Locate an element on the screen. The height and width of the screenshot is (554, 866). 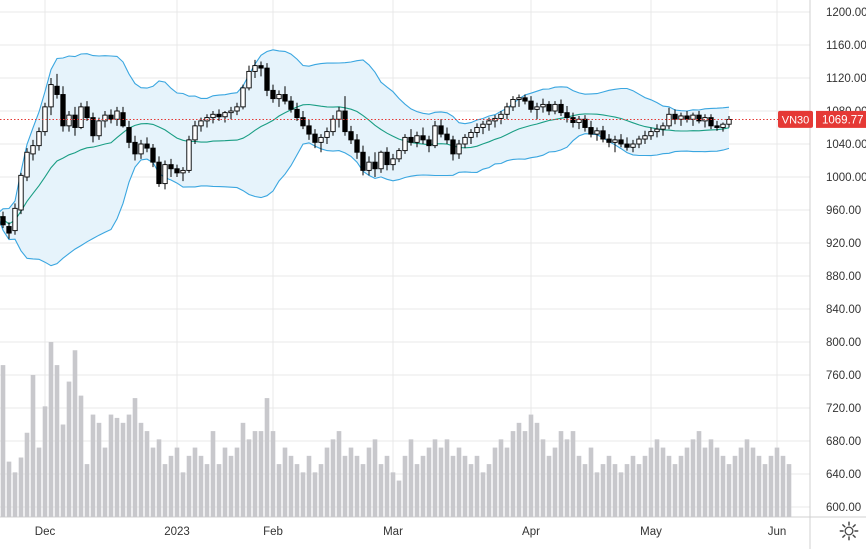
gear-icon is located at coordinates (849, 531).